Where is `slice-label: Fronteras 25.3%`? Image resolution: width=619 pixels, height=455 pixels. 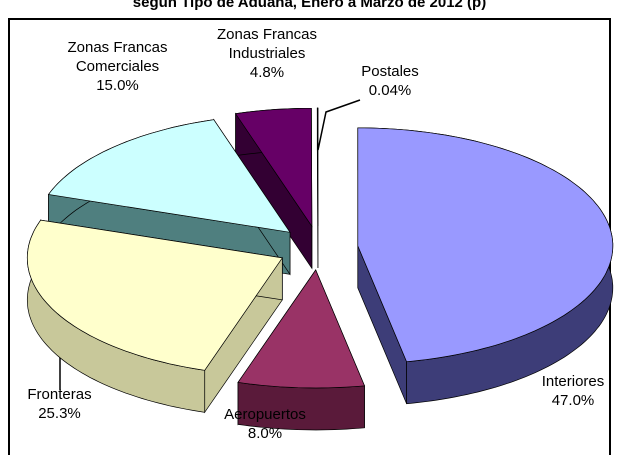 slice-label: Fronteras 25.3% is located at coordinates (59, 404).